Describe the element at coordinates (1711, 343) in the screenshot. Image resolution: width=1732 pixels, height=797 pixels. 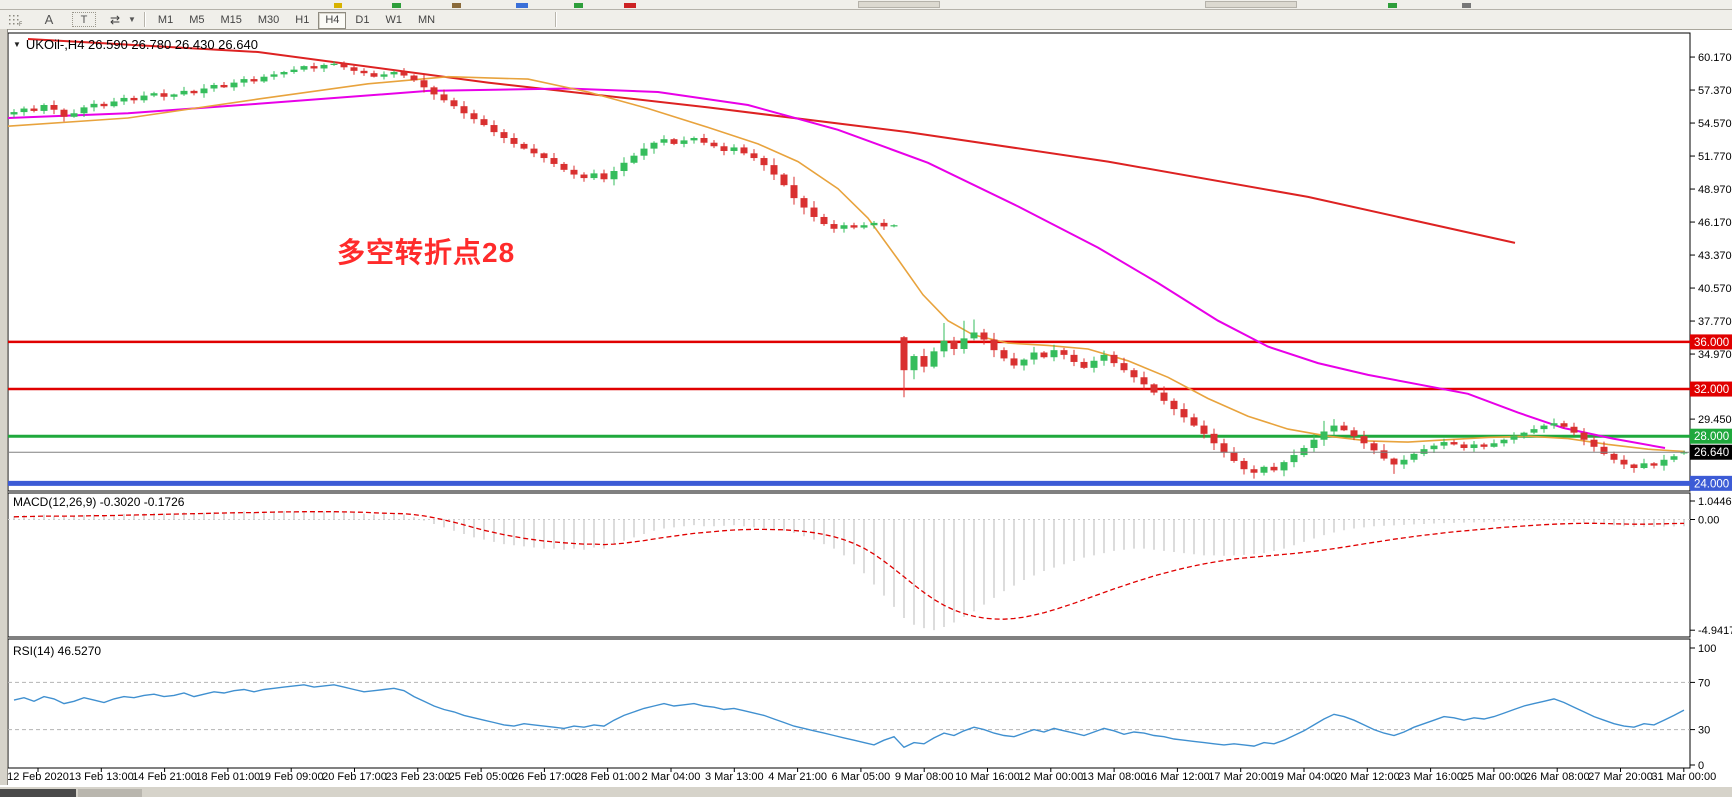
I see `svg-text: 36.000` at that location.